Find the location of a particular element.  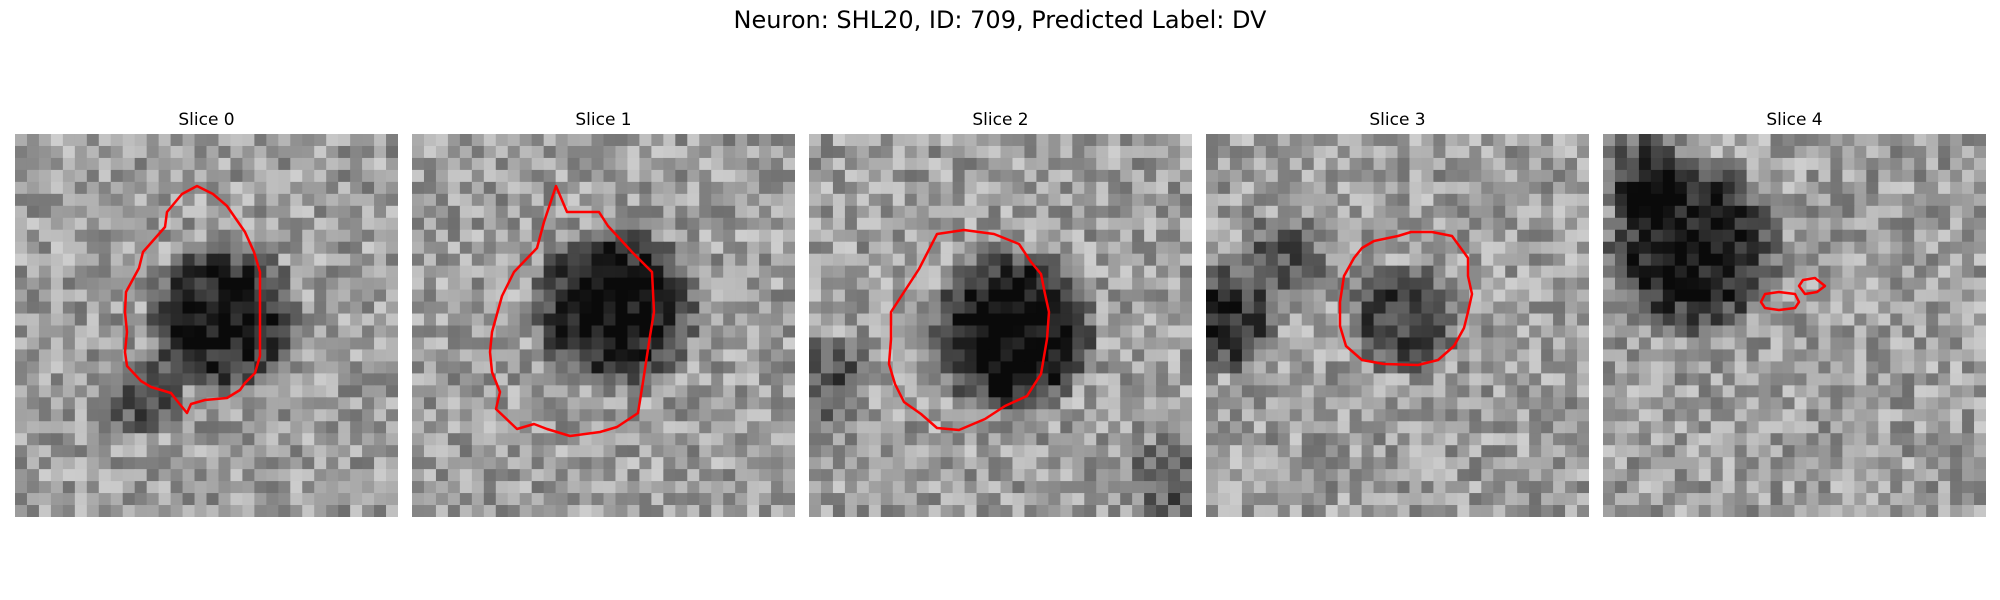

slice-panel-3: Slice 3 is located at coordinates (1397, 312).